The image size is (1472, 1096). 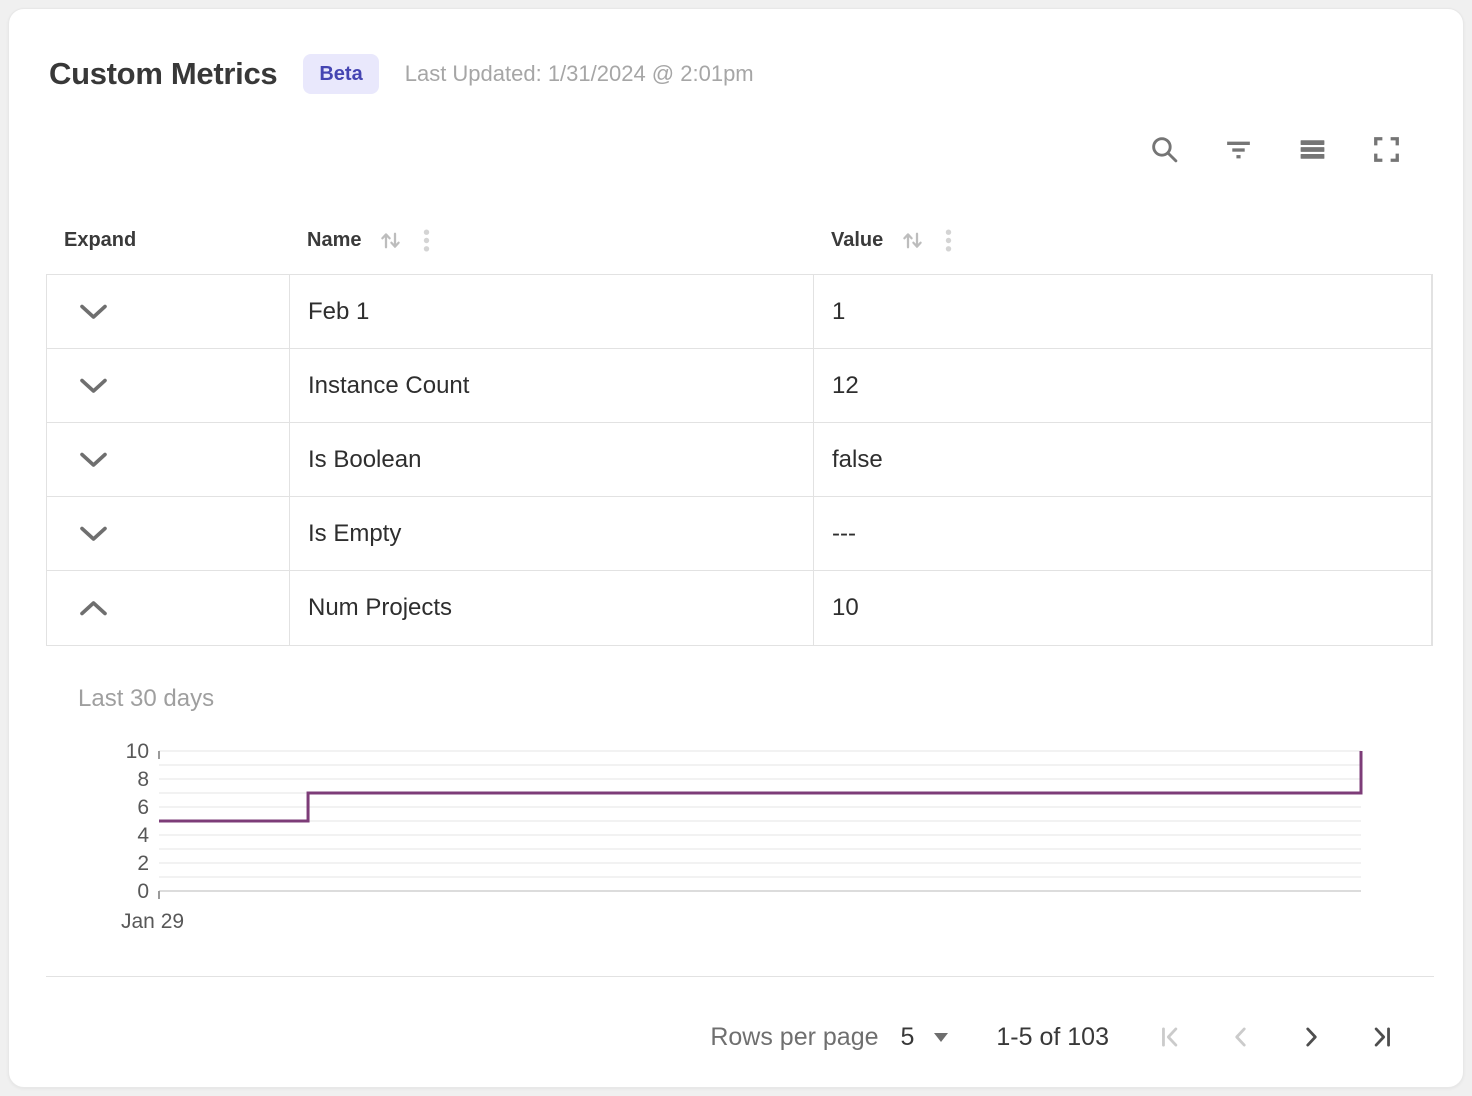 What do you see at coordinates (579, 73) in the screenshot?
I see `last-updated-text: Last Updated: 1/31/2024 @ 2:01pm` at bounding box center [579, 73].